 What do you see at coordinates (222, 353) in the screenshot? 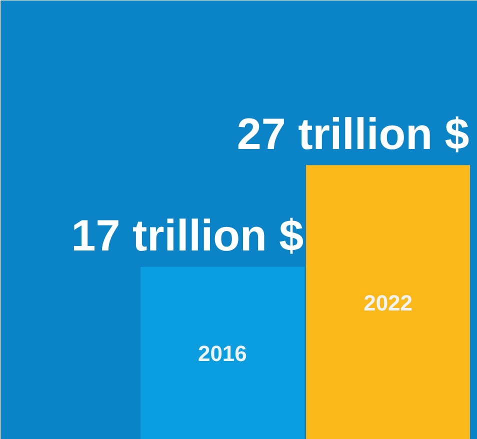
I see `x-tick-label: 2016` at bounding box center [222, 353].